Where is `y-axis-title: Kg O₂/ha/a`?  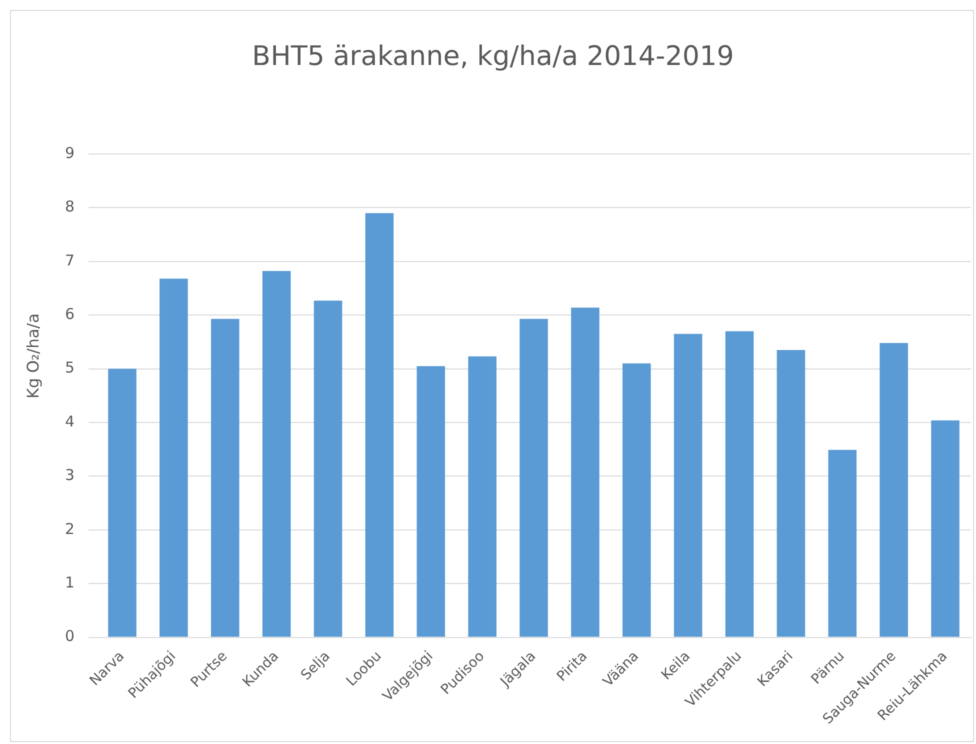 y-axis-title: Kg O₂/ha/a is located at coordinates (33, 356).